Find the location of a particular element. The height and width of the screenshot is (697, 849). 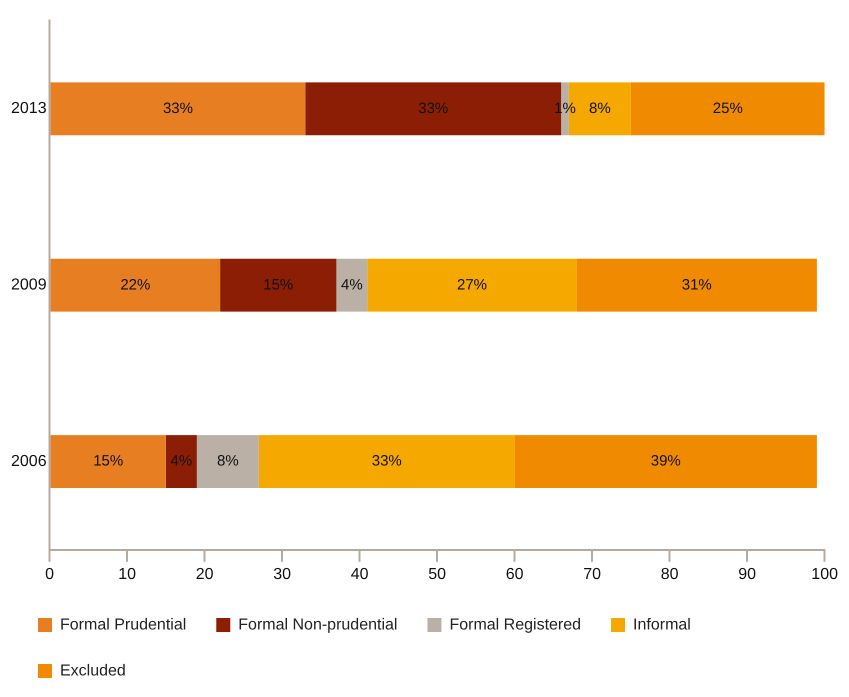

x-tick-label: 20 is located at coordinates (205, 574).